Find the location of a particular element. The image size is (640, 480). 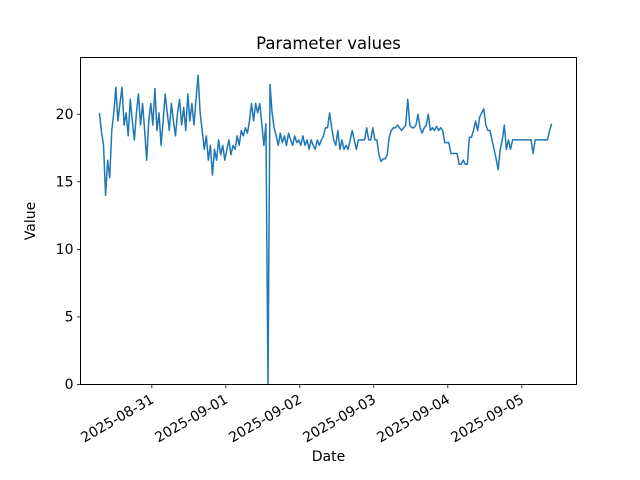

y-tick-label: 5 is located at coordinates (69, 317).